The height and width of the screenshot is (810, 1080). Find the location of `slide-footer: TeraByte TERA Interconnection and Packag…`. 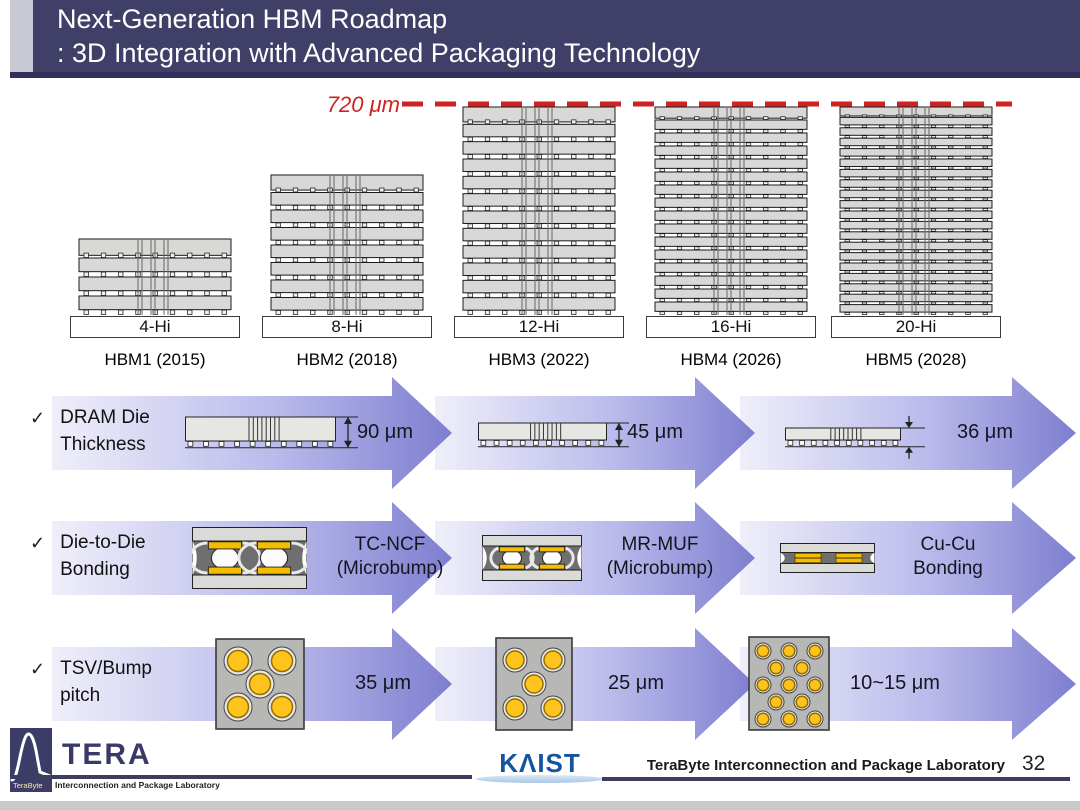

slide-footer: TeraByte TERA Interconnection and Packag… is located at coordinates (540, 765).